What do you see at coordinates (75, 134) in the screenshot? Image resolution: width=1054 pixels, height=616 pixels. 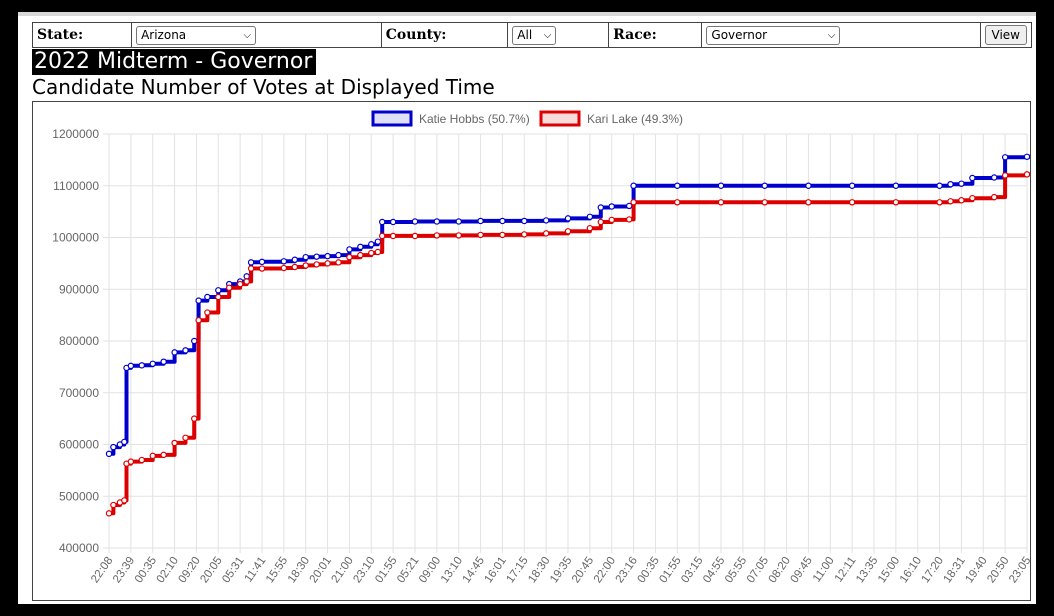 I see `y-tick-label: 1200000` at bounding box center [75, 134].